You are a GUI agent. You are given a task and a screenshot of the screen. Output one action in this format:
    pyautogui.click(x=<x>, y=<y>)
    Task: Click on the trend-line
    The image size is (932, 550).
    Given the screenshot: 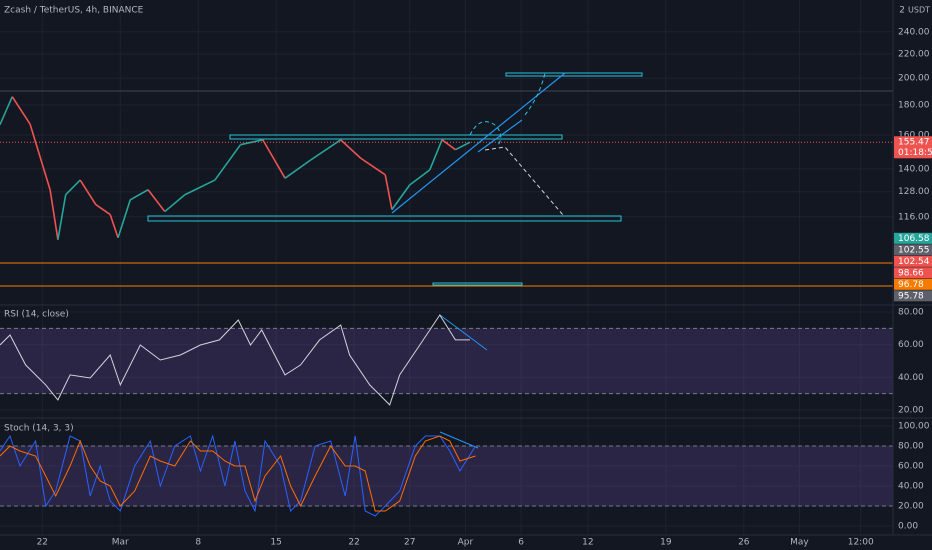 What is the action you would take?
    pyautogui.click(x=500, y=136)
    